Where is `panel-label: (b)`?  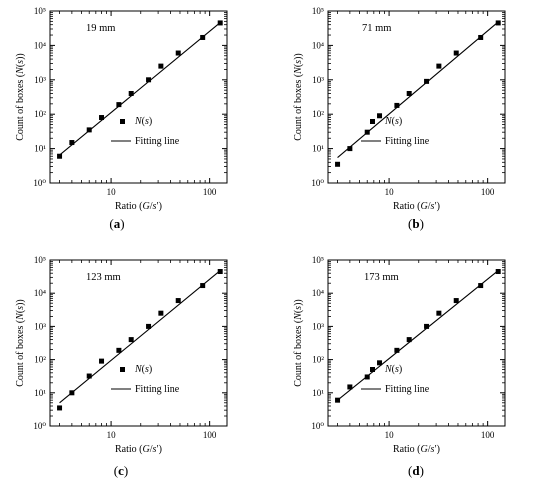
panel-label: (b) is located at coordinates (416, 223).